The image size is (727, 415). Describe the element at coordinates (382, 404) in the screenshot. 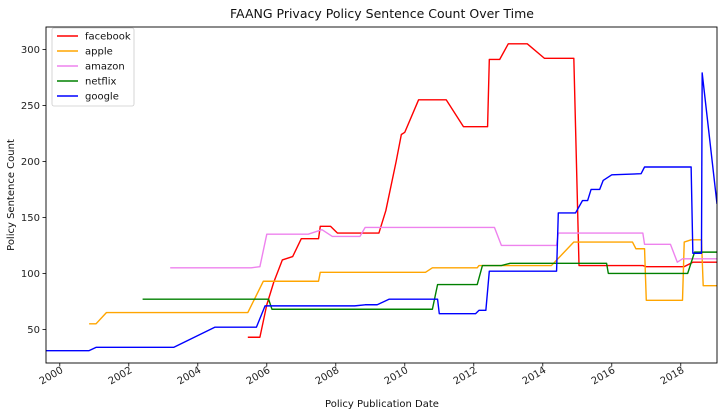

I see `x-axis-label: Policy Publication Date` at that location.